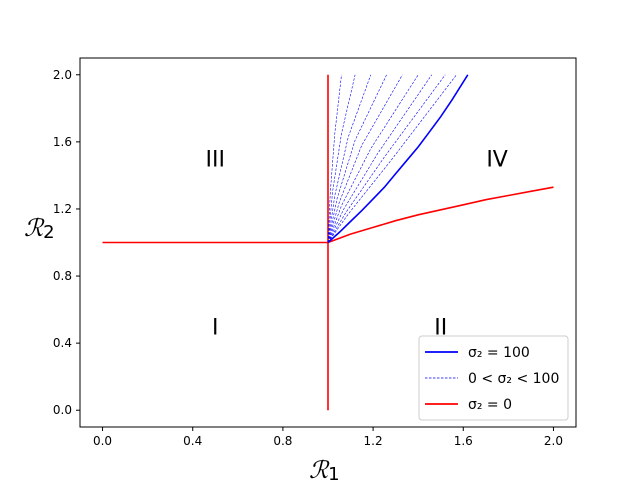 The image size is (640, 480). Describe the element at coordinates (102, 441) in the screenshot. I see `x-tick-label: 0.0` at that location.